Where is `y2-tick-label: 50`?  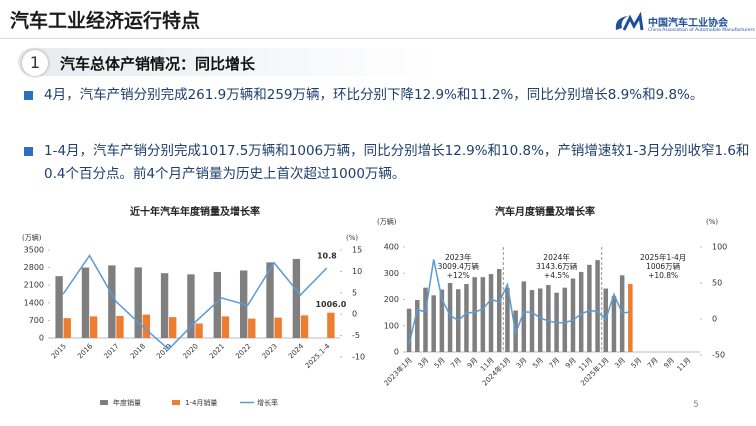 y2-tick-label: 50 is located at coordinates (717, 283).